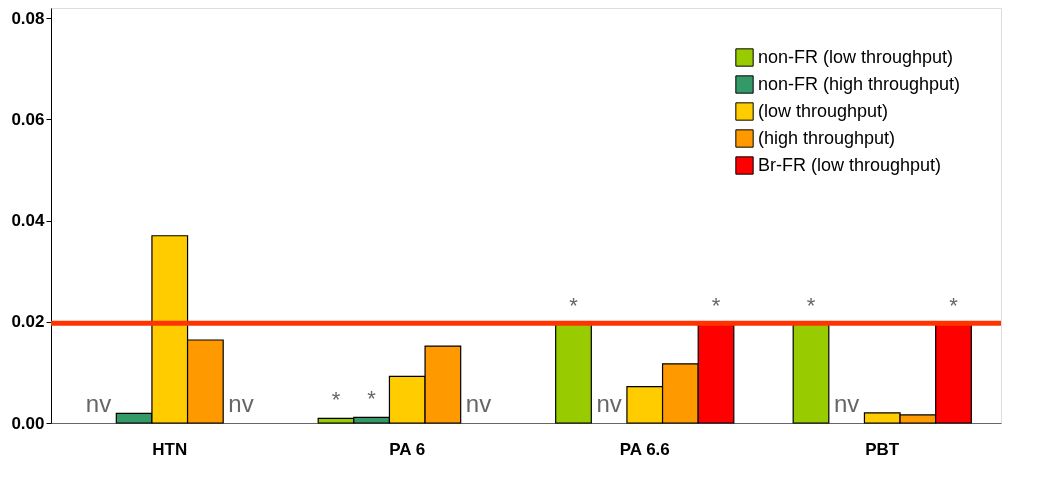 The image size is (1053, 481). I want to click on y-tick-label: 0.06, so click(28, 119).